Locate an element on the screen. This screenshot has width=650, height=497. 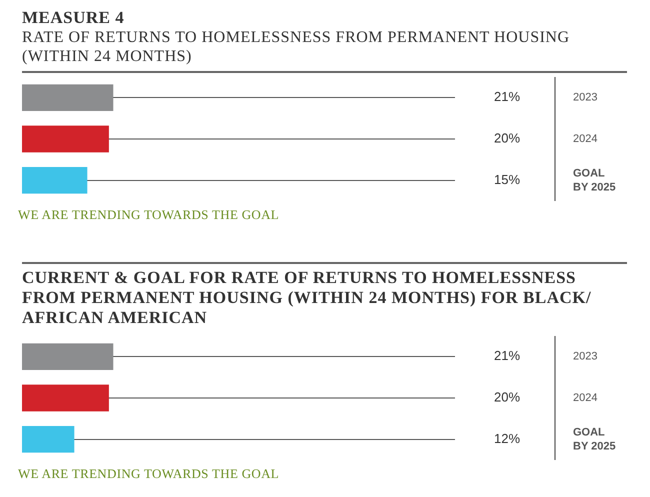
chart-title: CURRENT & GOAL FOR RATE OF RETURNS TO HOMELESSNESS FROM PERMANENT HOUSING (WITHIN 24 MONTHS) FOR BLACK/ AFRICAN AMERICAN is located at coordinates (307, 298).